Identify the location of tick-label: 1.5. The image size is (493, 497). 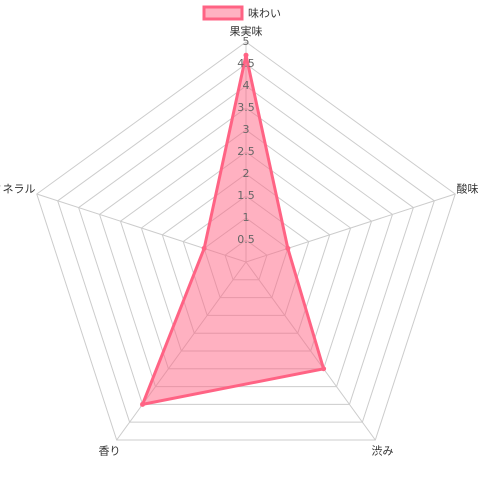
(246, 195).